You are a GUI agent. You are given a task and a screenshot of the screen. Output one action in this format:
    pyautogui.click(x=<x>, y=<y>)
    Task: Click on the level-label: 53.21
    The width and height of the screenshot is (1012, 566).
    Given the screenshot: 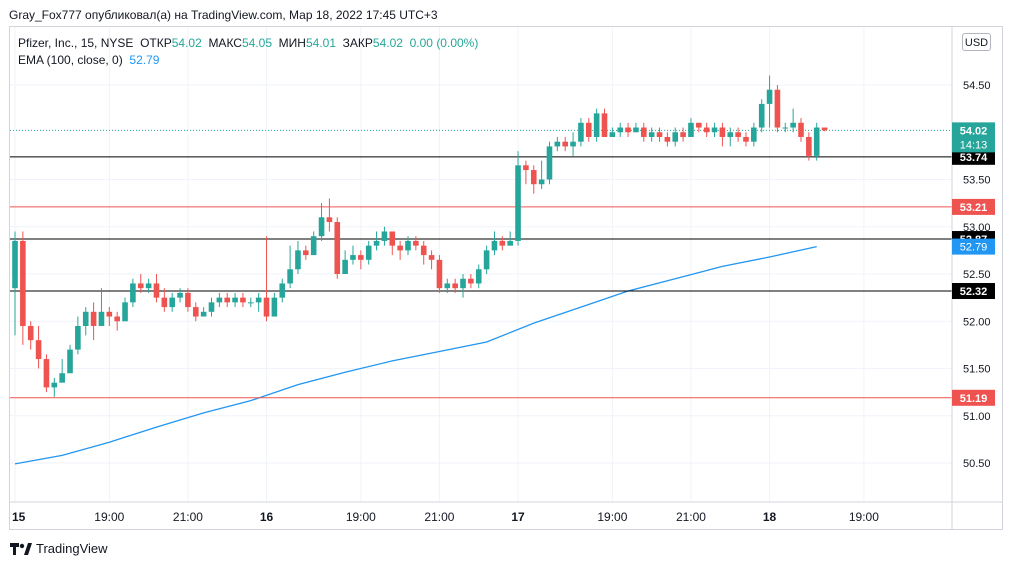 What is the action you would take?
    pyautogui.click(x=974, y=208)
    